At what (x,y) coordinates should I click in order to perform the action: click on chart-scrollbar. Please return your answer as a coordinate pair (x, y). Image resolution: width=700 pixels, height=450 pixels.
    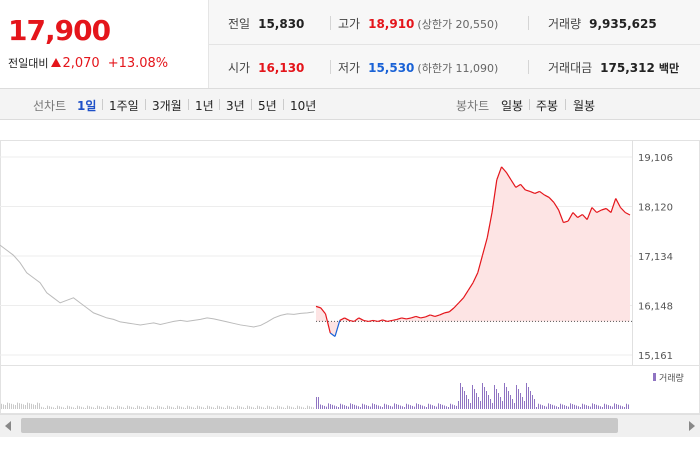
    Looking at the image, I should click on (350, 425).